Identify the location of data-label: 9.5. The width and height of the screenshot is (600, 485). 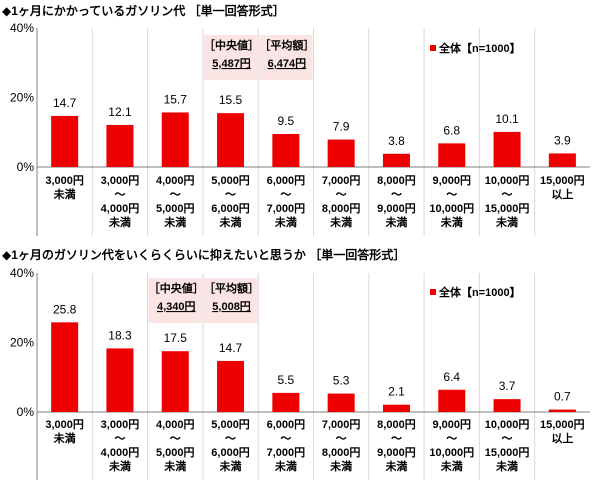
(286, 121).